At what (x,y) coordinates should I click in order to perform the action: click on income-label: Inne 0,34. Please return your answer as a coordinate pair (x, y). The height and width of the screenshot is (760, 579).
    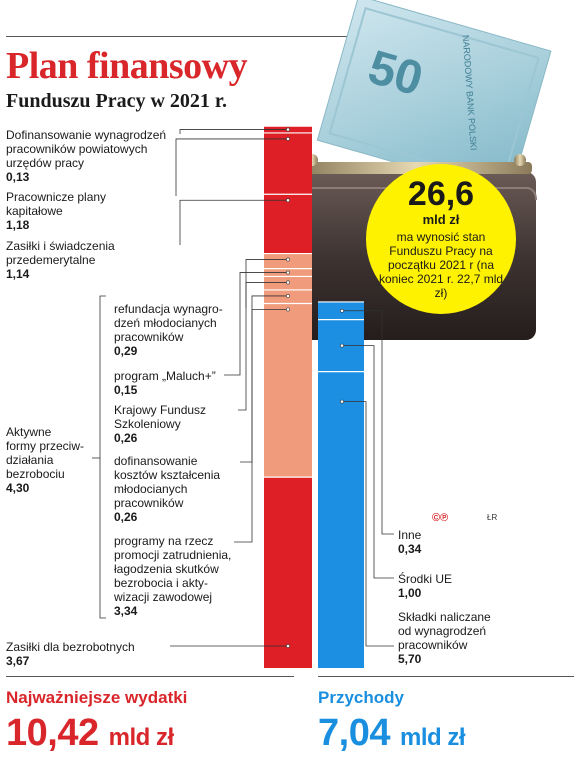
    Looking at the image, I should click on (409, 542).